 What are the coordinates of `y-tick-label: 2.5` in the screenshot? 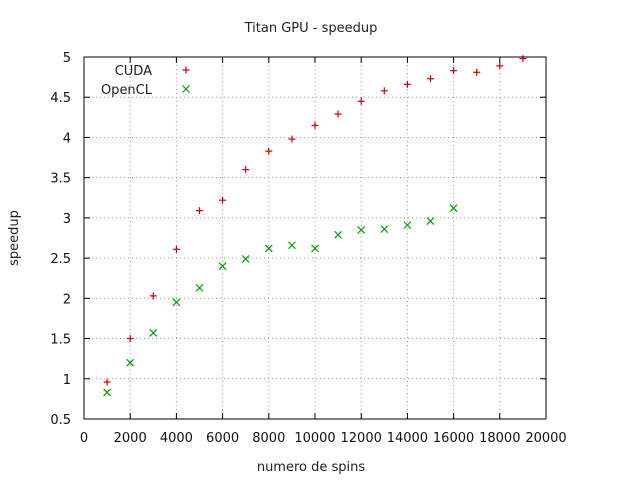 It's located at (60, 259).